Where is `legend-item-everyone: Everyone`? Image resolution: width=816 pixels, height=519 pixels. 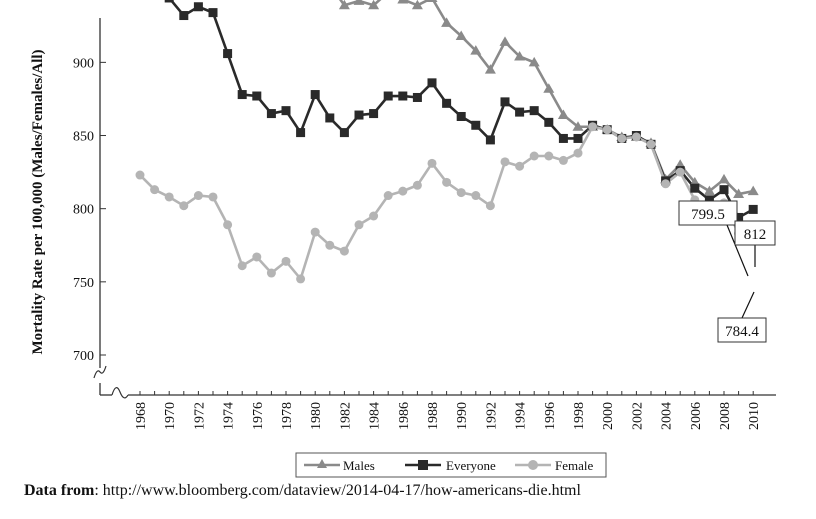
legend-item-everyone: Everyone is located at coordinates (450, 465).